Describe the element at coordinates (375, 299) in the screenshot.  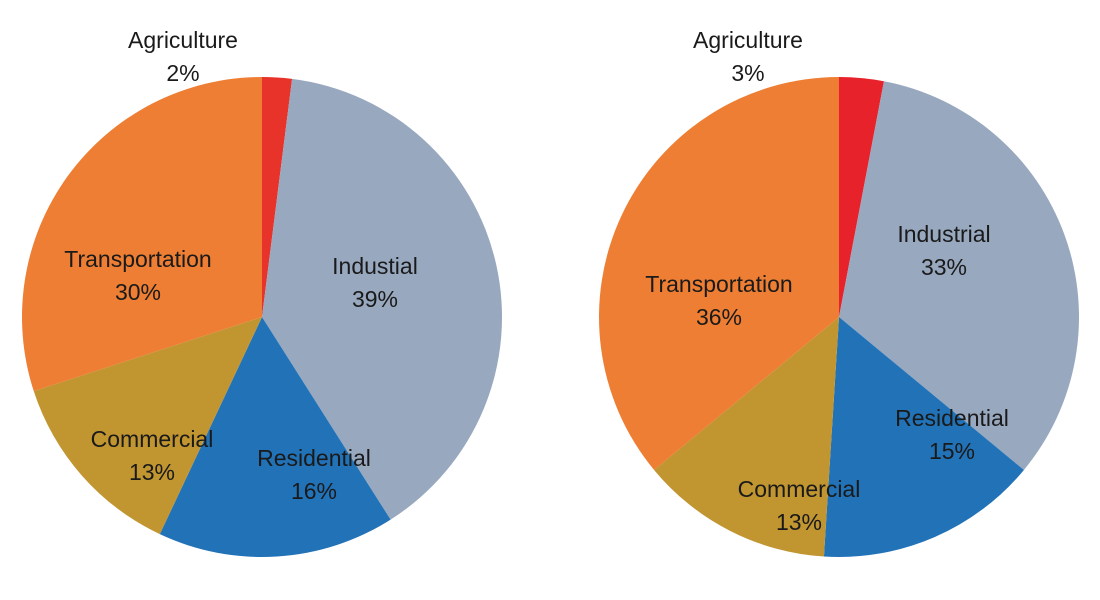
I see `slice-percent-industial: 39%` at that location.